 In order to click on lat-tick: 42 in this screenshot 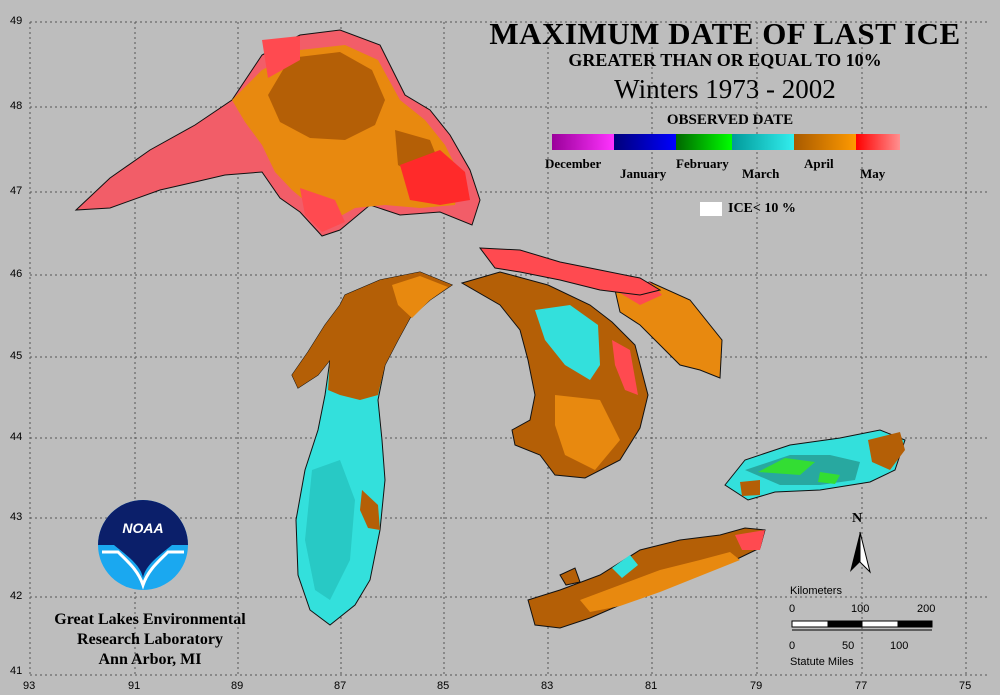, I will do `click(16, 596)`.